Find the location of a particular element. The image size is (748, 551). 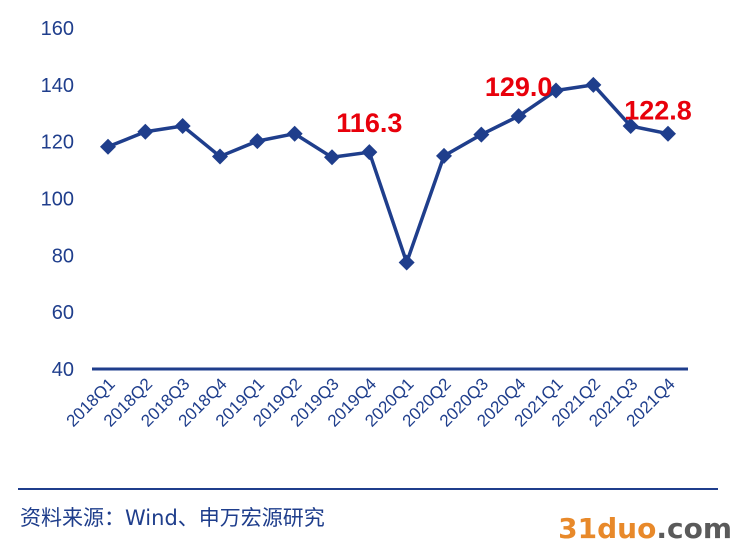

y-tick-label: 140 is located at coordinates (57, 86).